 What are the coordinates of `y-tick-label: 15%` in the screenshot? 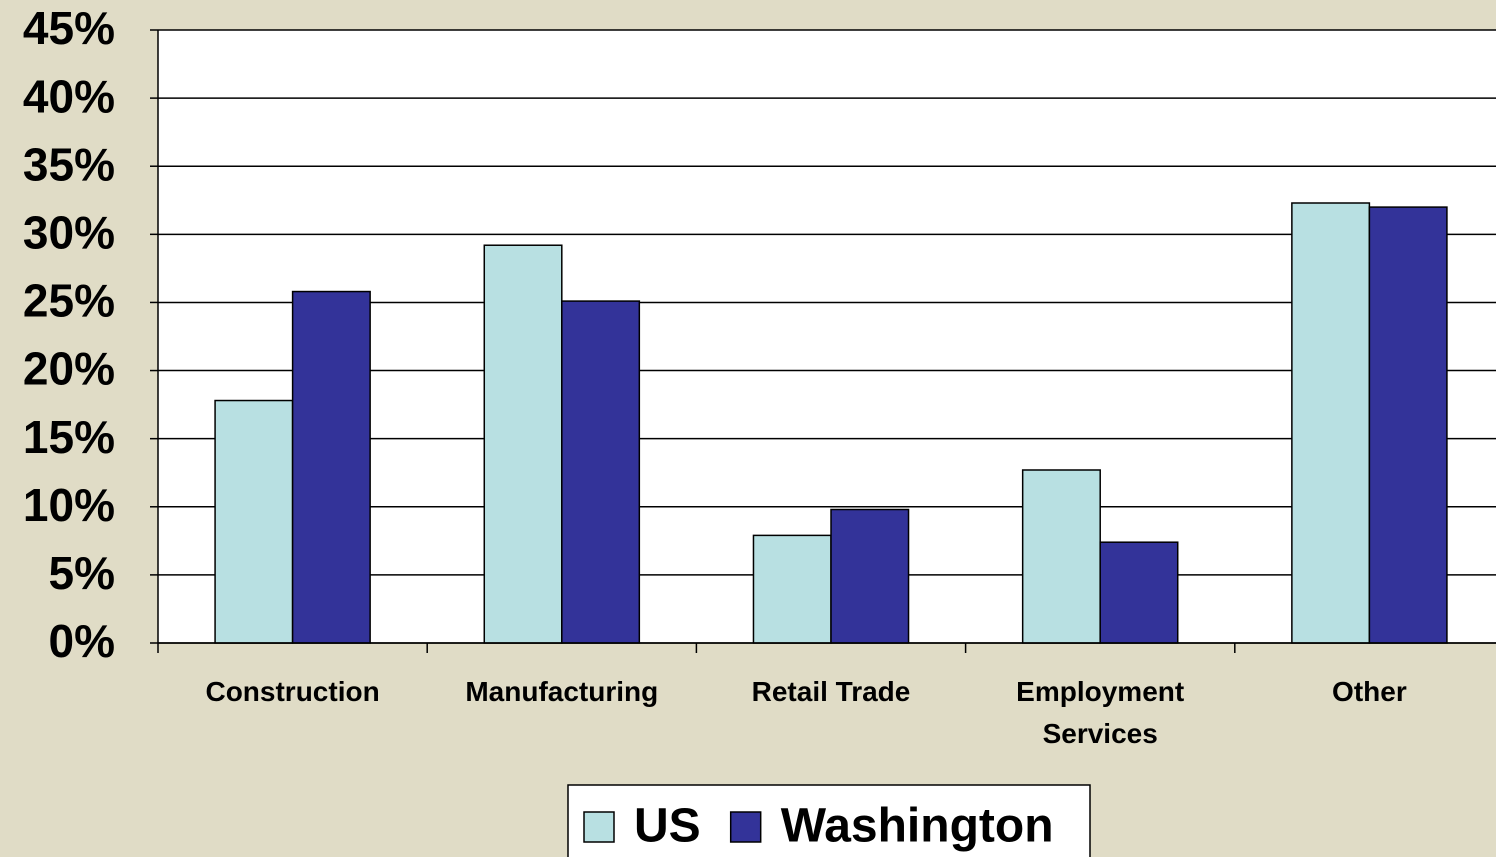 It's located at (69, 437).